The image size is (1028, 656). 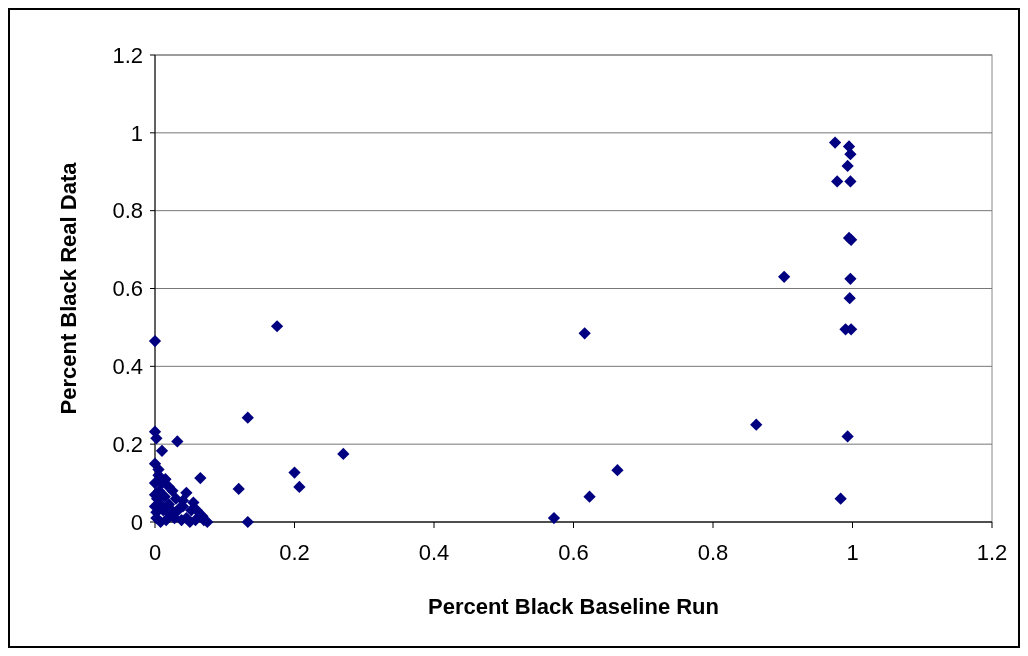 What do you see at coordinates (127, 444) in the screenshot?
I see `y-tick-label: 0.2` at bounding box center [127, 444].